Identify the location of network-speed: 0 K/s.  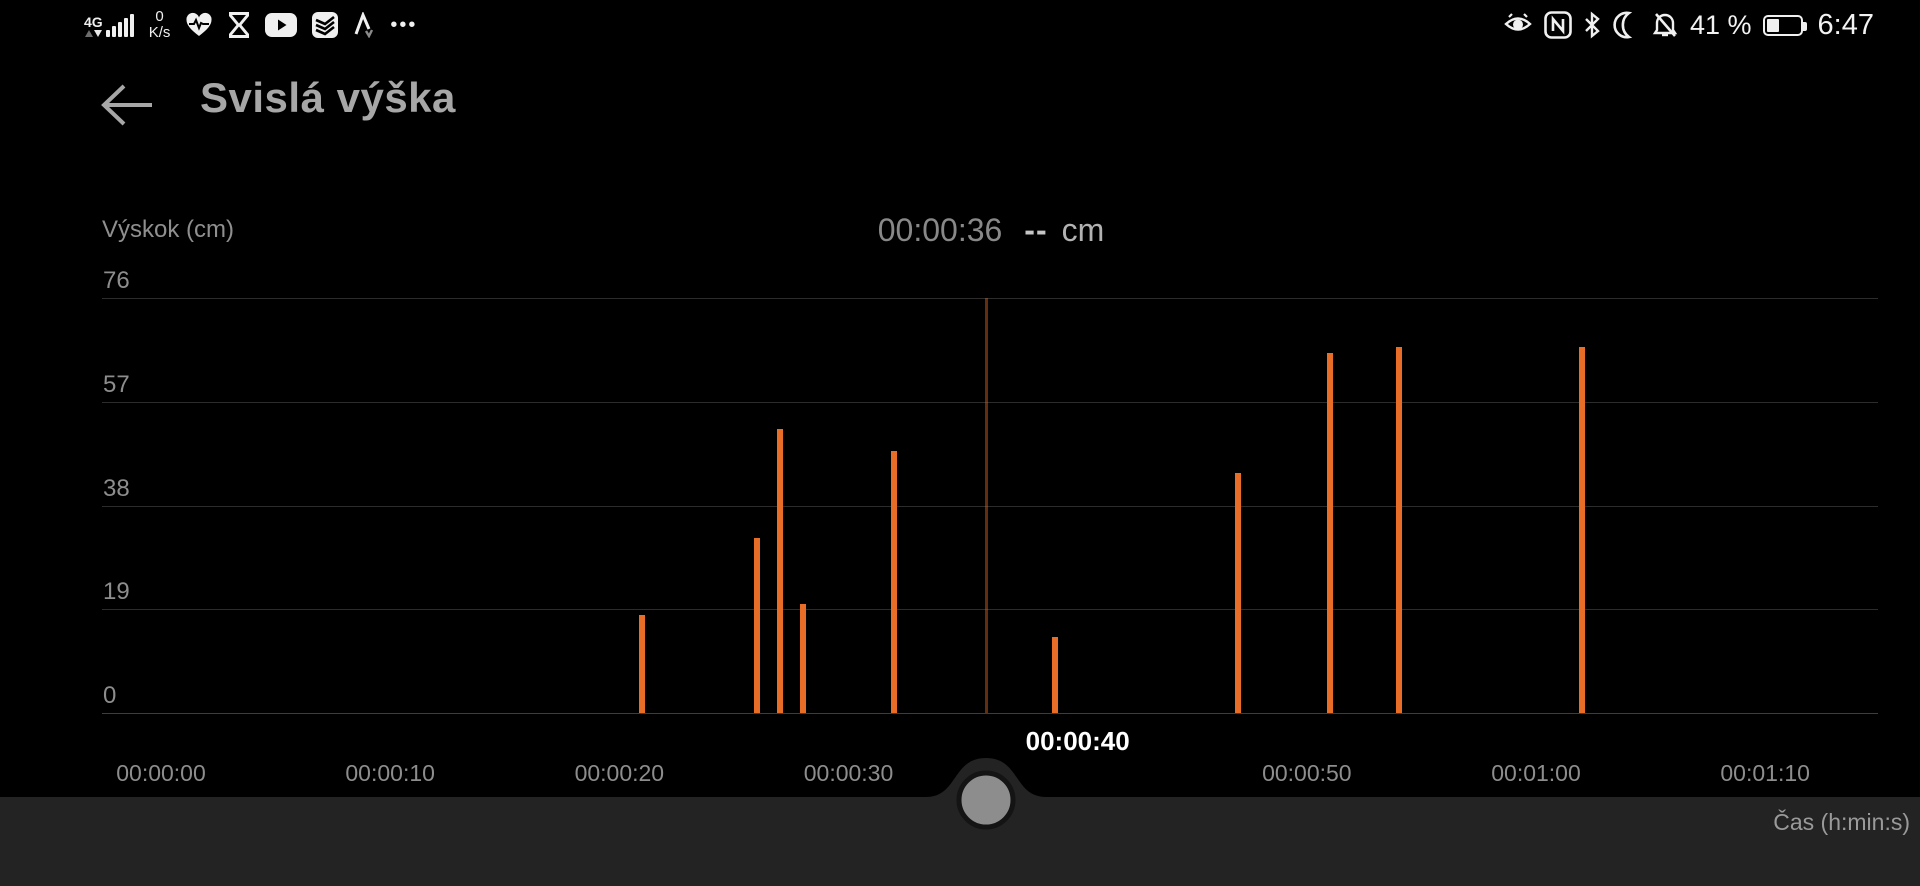
(160, 25).